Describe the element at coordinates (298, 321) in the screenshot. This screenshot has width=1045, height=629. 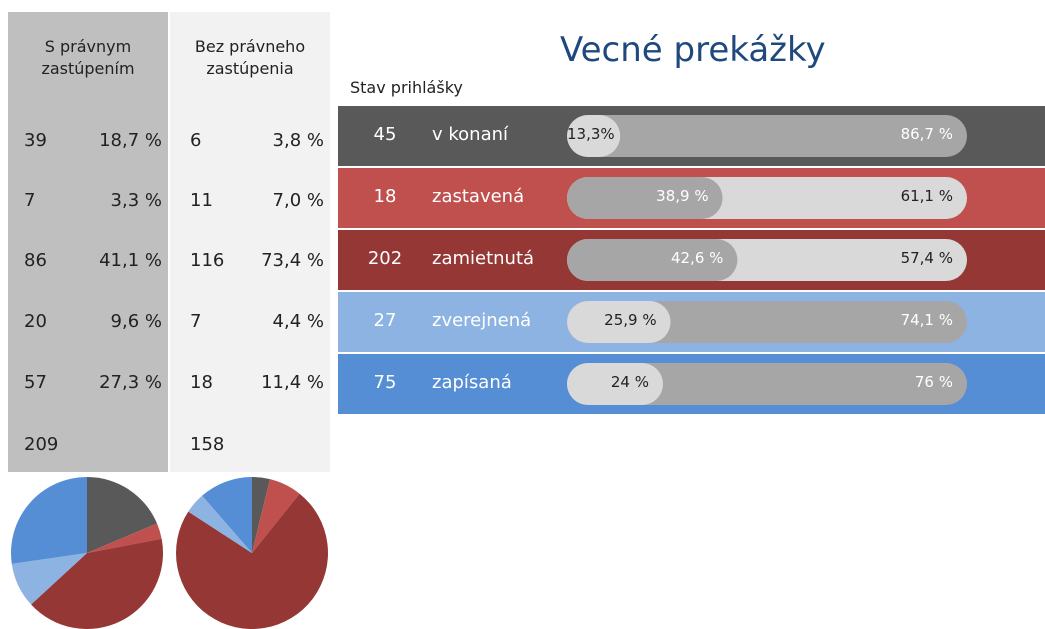
I see `percent: 4,4 %` at that location.